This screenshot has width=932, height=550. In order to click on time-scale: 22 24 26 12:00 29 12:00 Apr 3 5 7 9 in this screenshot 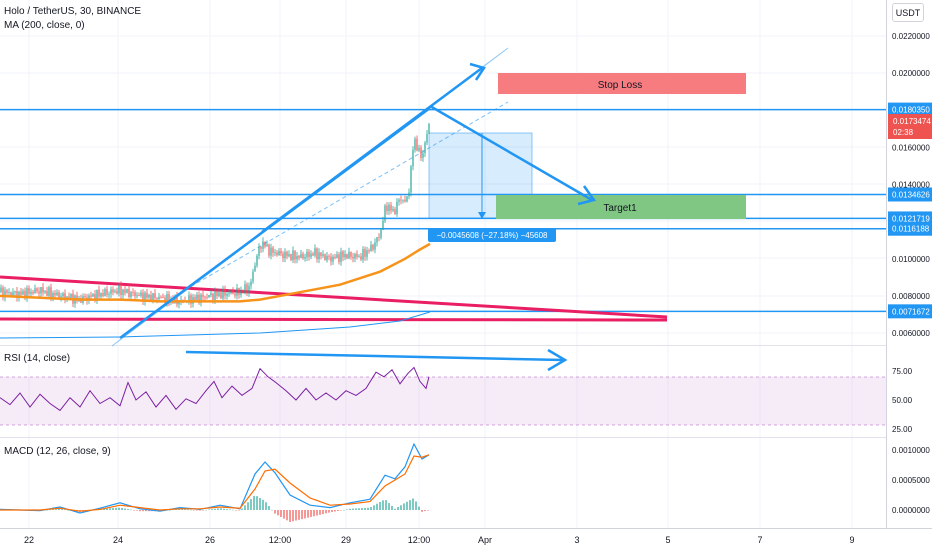, I will do `click(439, 540)`.